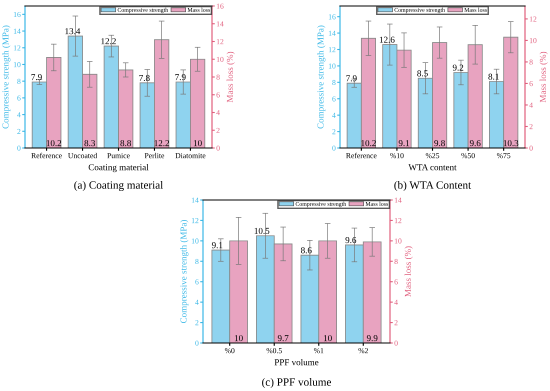 This screenshot has height=391, width=550. What do you see at coordinates (433, 186) in the screenshot?
I see `text: (b) WTA Content` at bounding box center [433, 186].